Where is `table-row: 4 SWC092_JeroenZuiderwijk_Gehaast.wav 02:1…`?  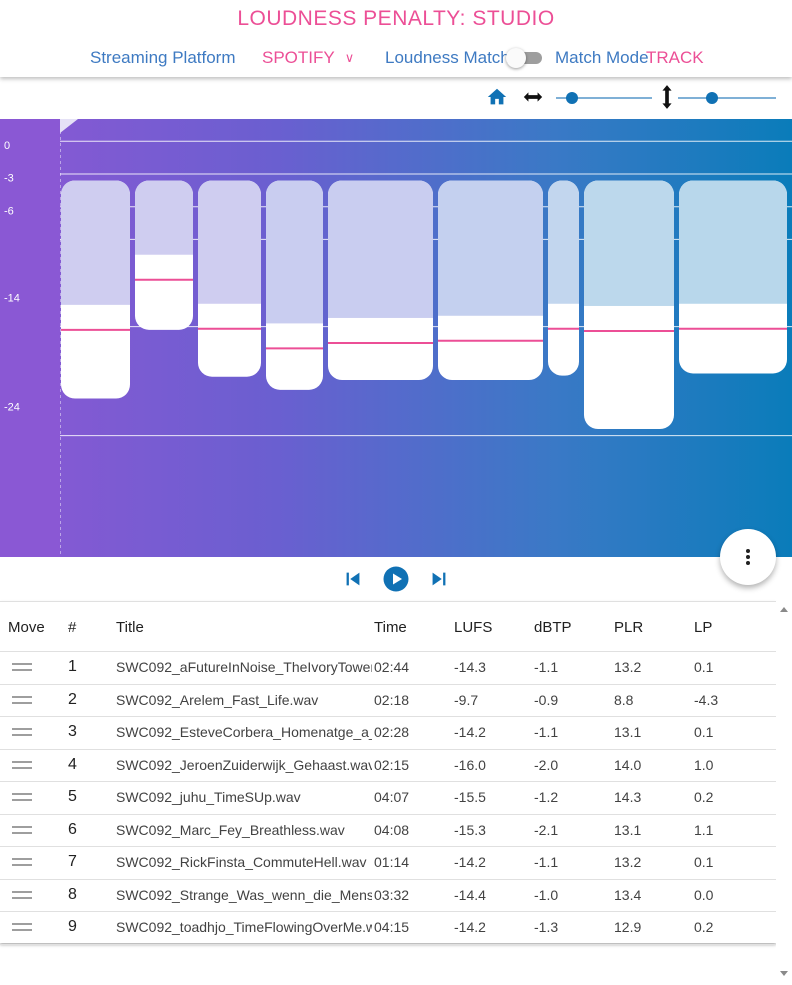 table-row: 4 SWC092_JeroenZuiderwijk_Gehaast.wav 02:1… is located at coordinates (388, 766).